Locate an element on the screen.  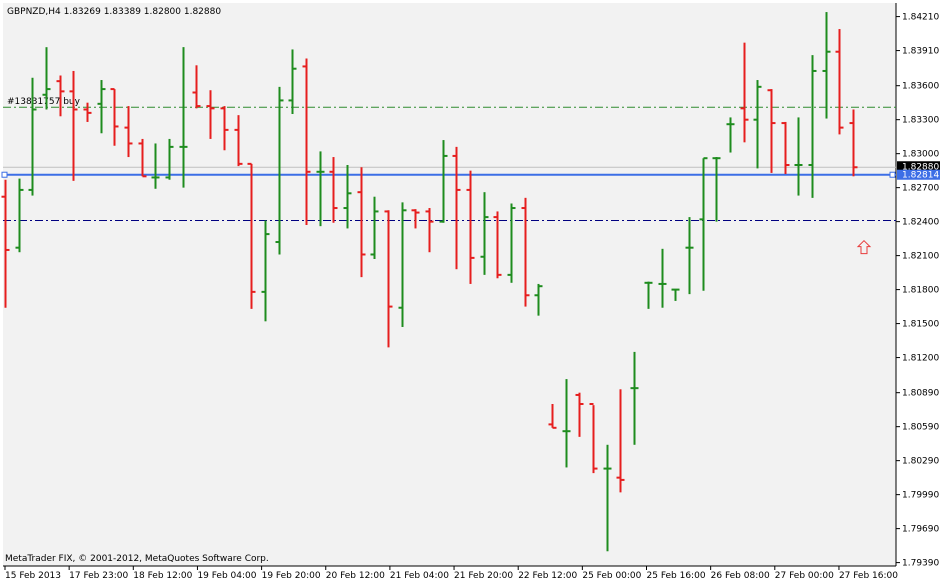
y-tick-label: 1.79990 is located at coordinates (920, 496).